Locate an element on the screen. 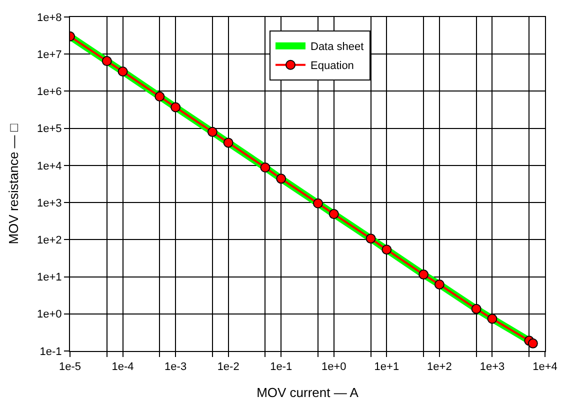 The height and width of the screenshot is (409, 569). y-tick-label: 1e+4 is located at coordinates (49, 166).